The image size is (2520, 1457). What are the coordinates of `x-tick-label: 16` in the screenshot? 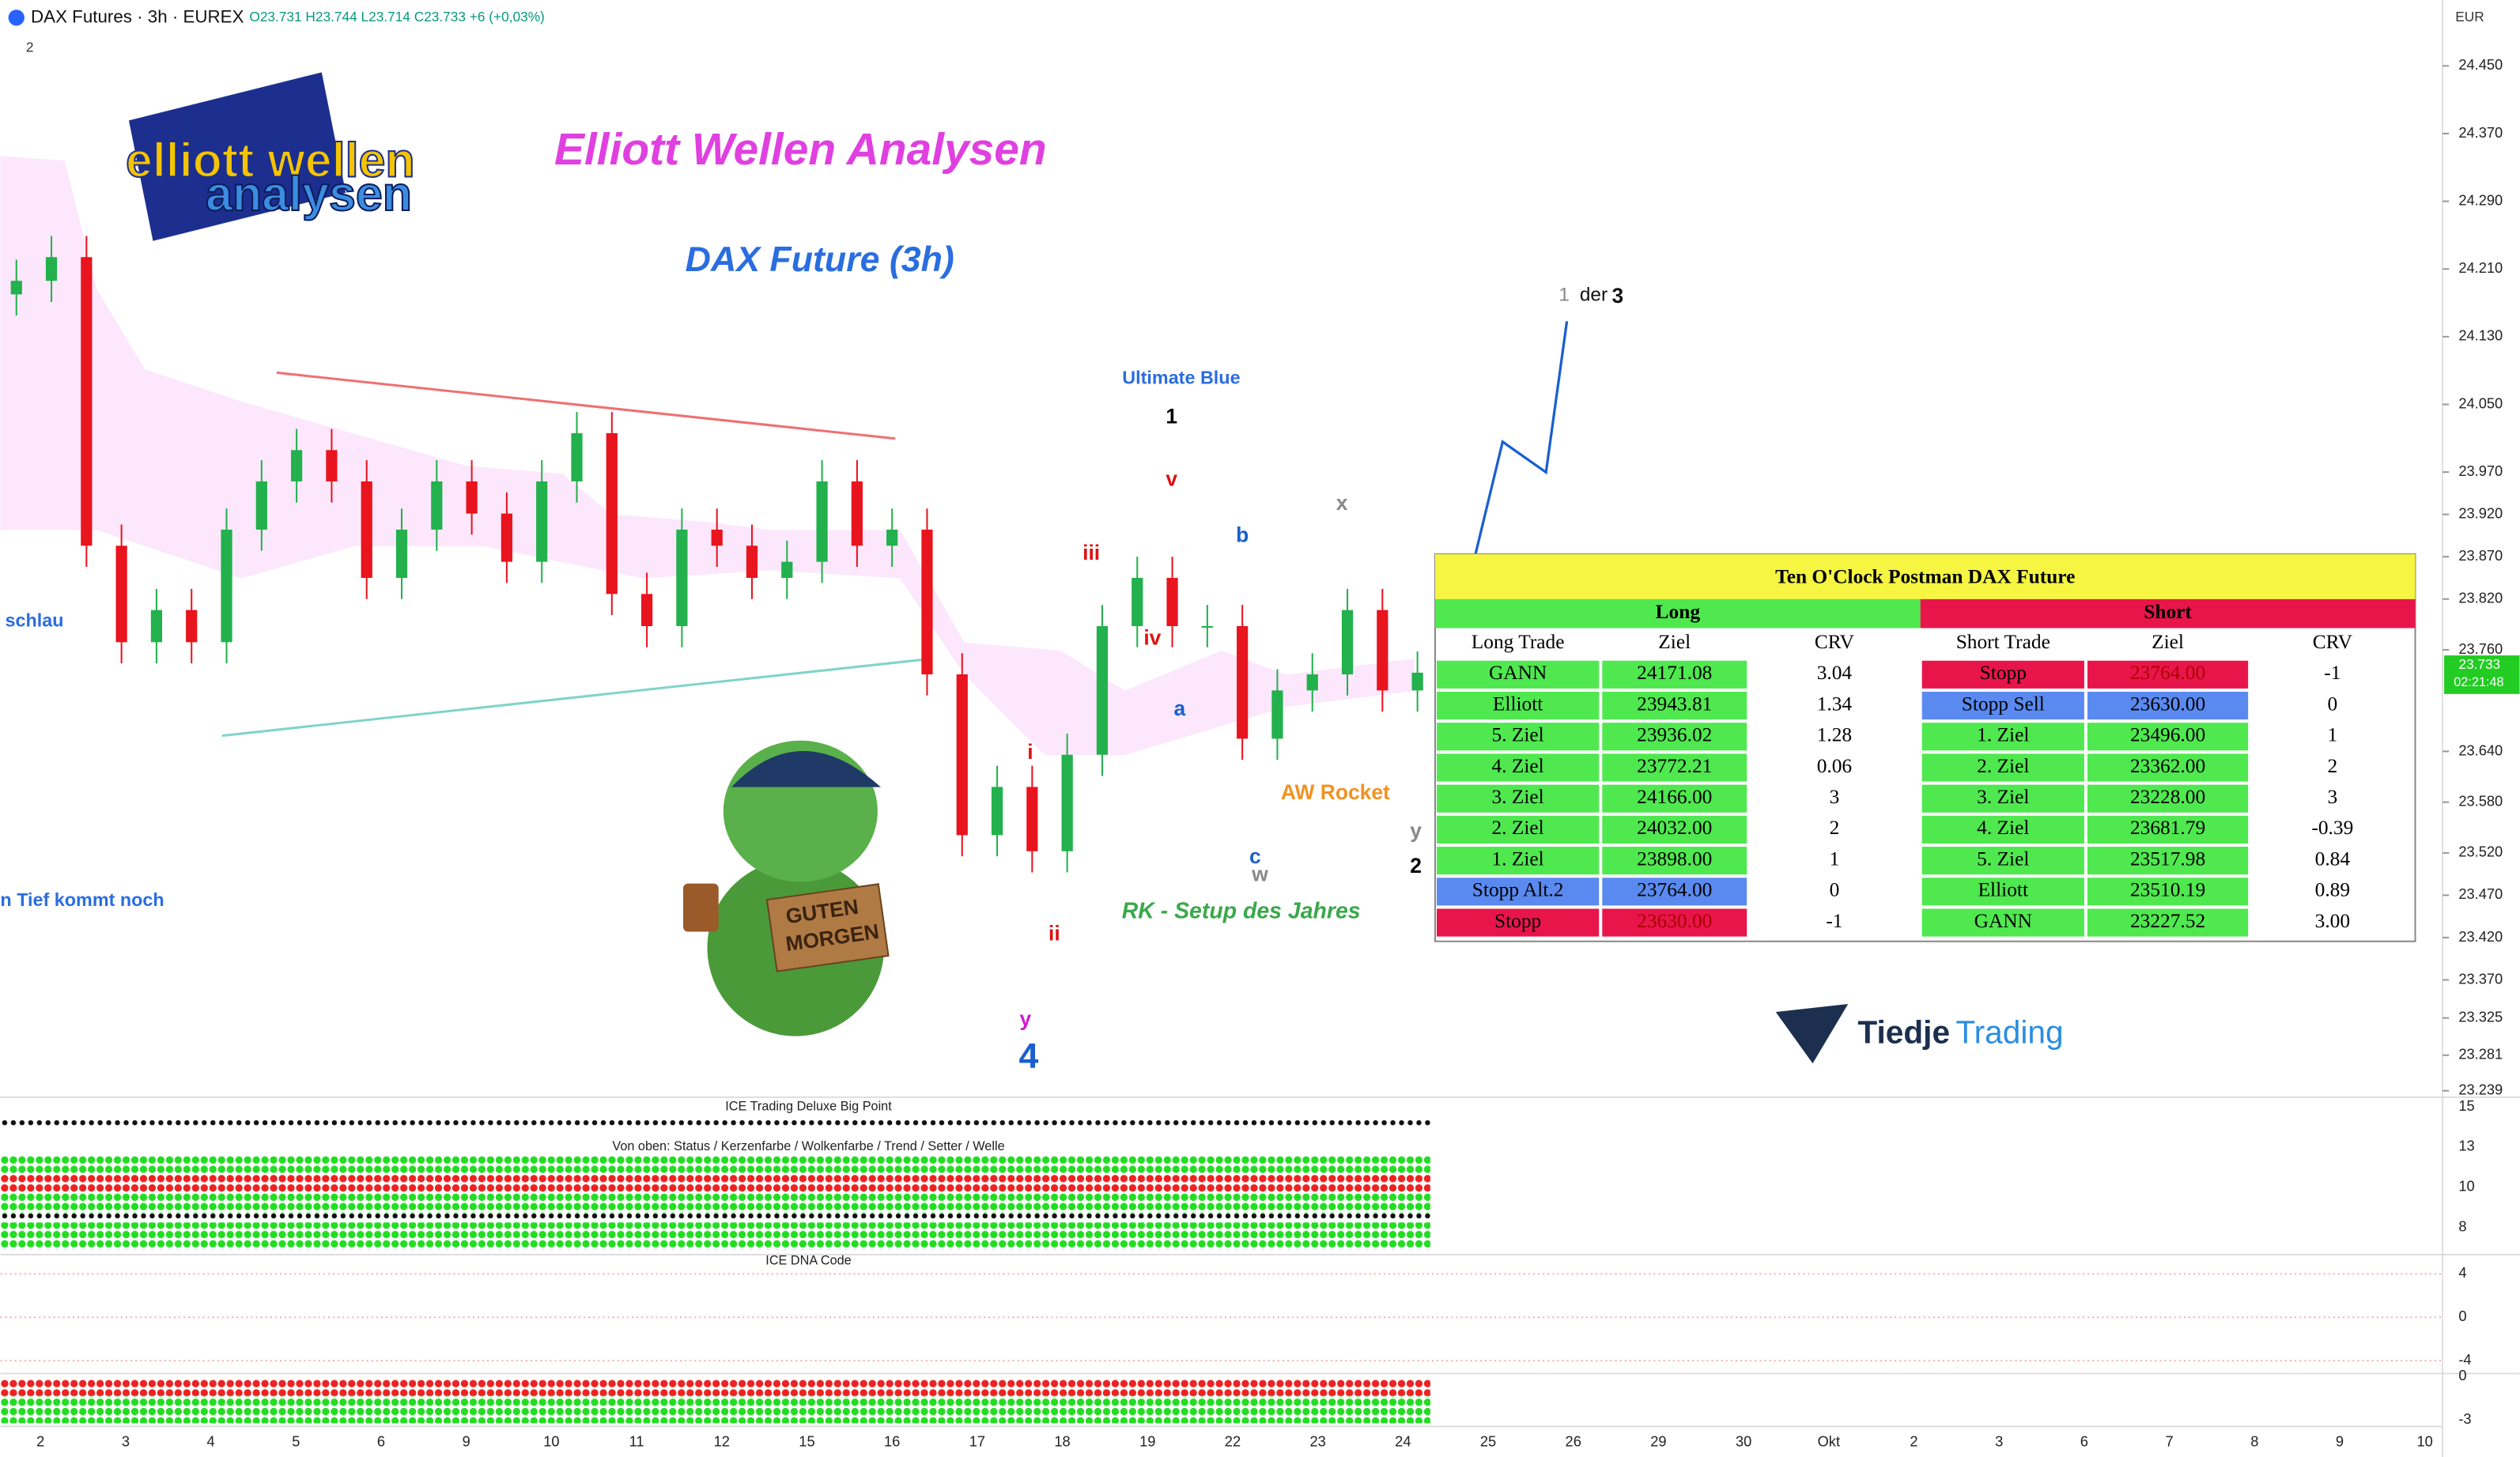 It's located at (892, 1441).